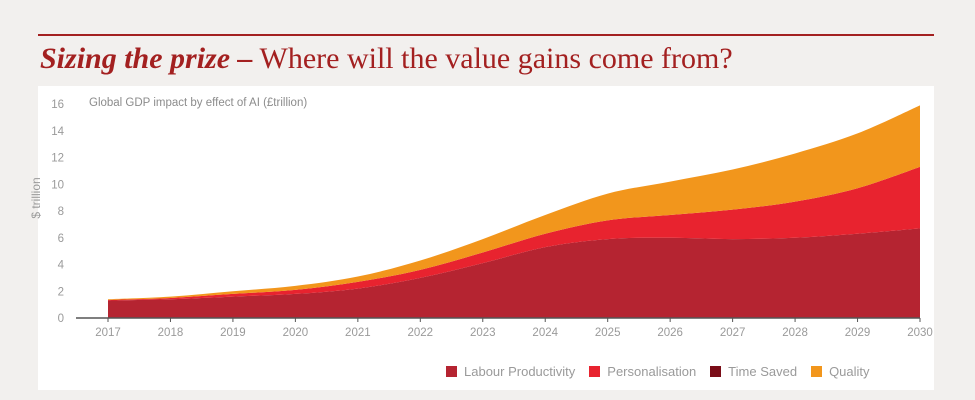 The image size is (975, 400). What do you see at coordinates (920, 333) in the screenshot?
I see `x-tick-label: 2030` at bounding box center [920, 333].